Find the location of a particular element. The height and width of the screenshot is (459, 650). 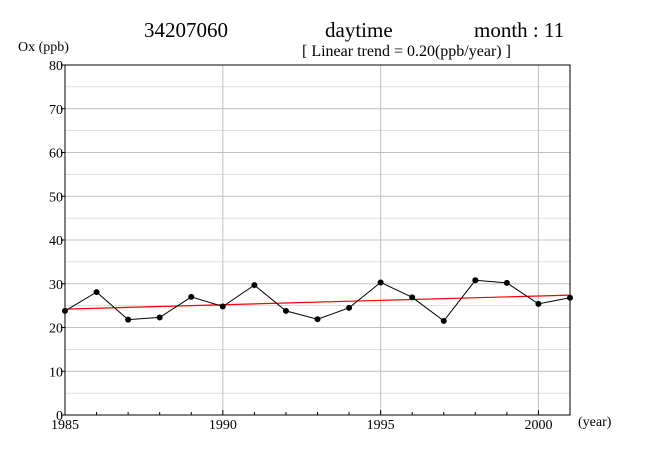

y-tick-label: 60 is located at coordinates (56, 154).